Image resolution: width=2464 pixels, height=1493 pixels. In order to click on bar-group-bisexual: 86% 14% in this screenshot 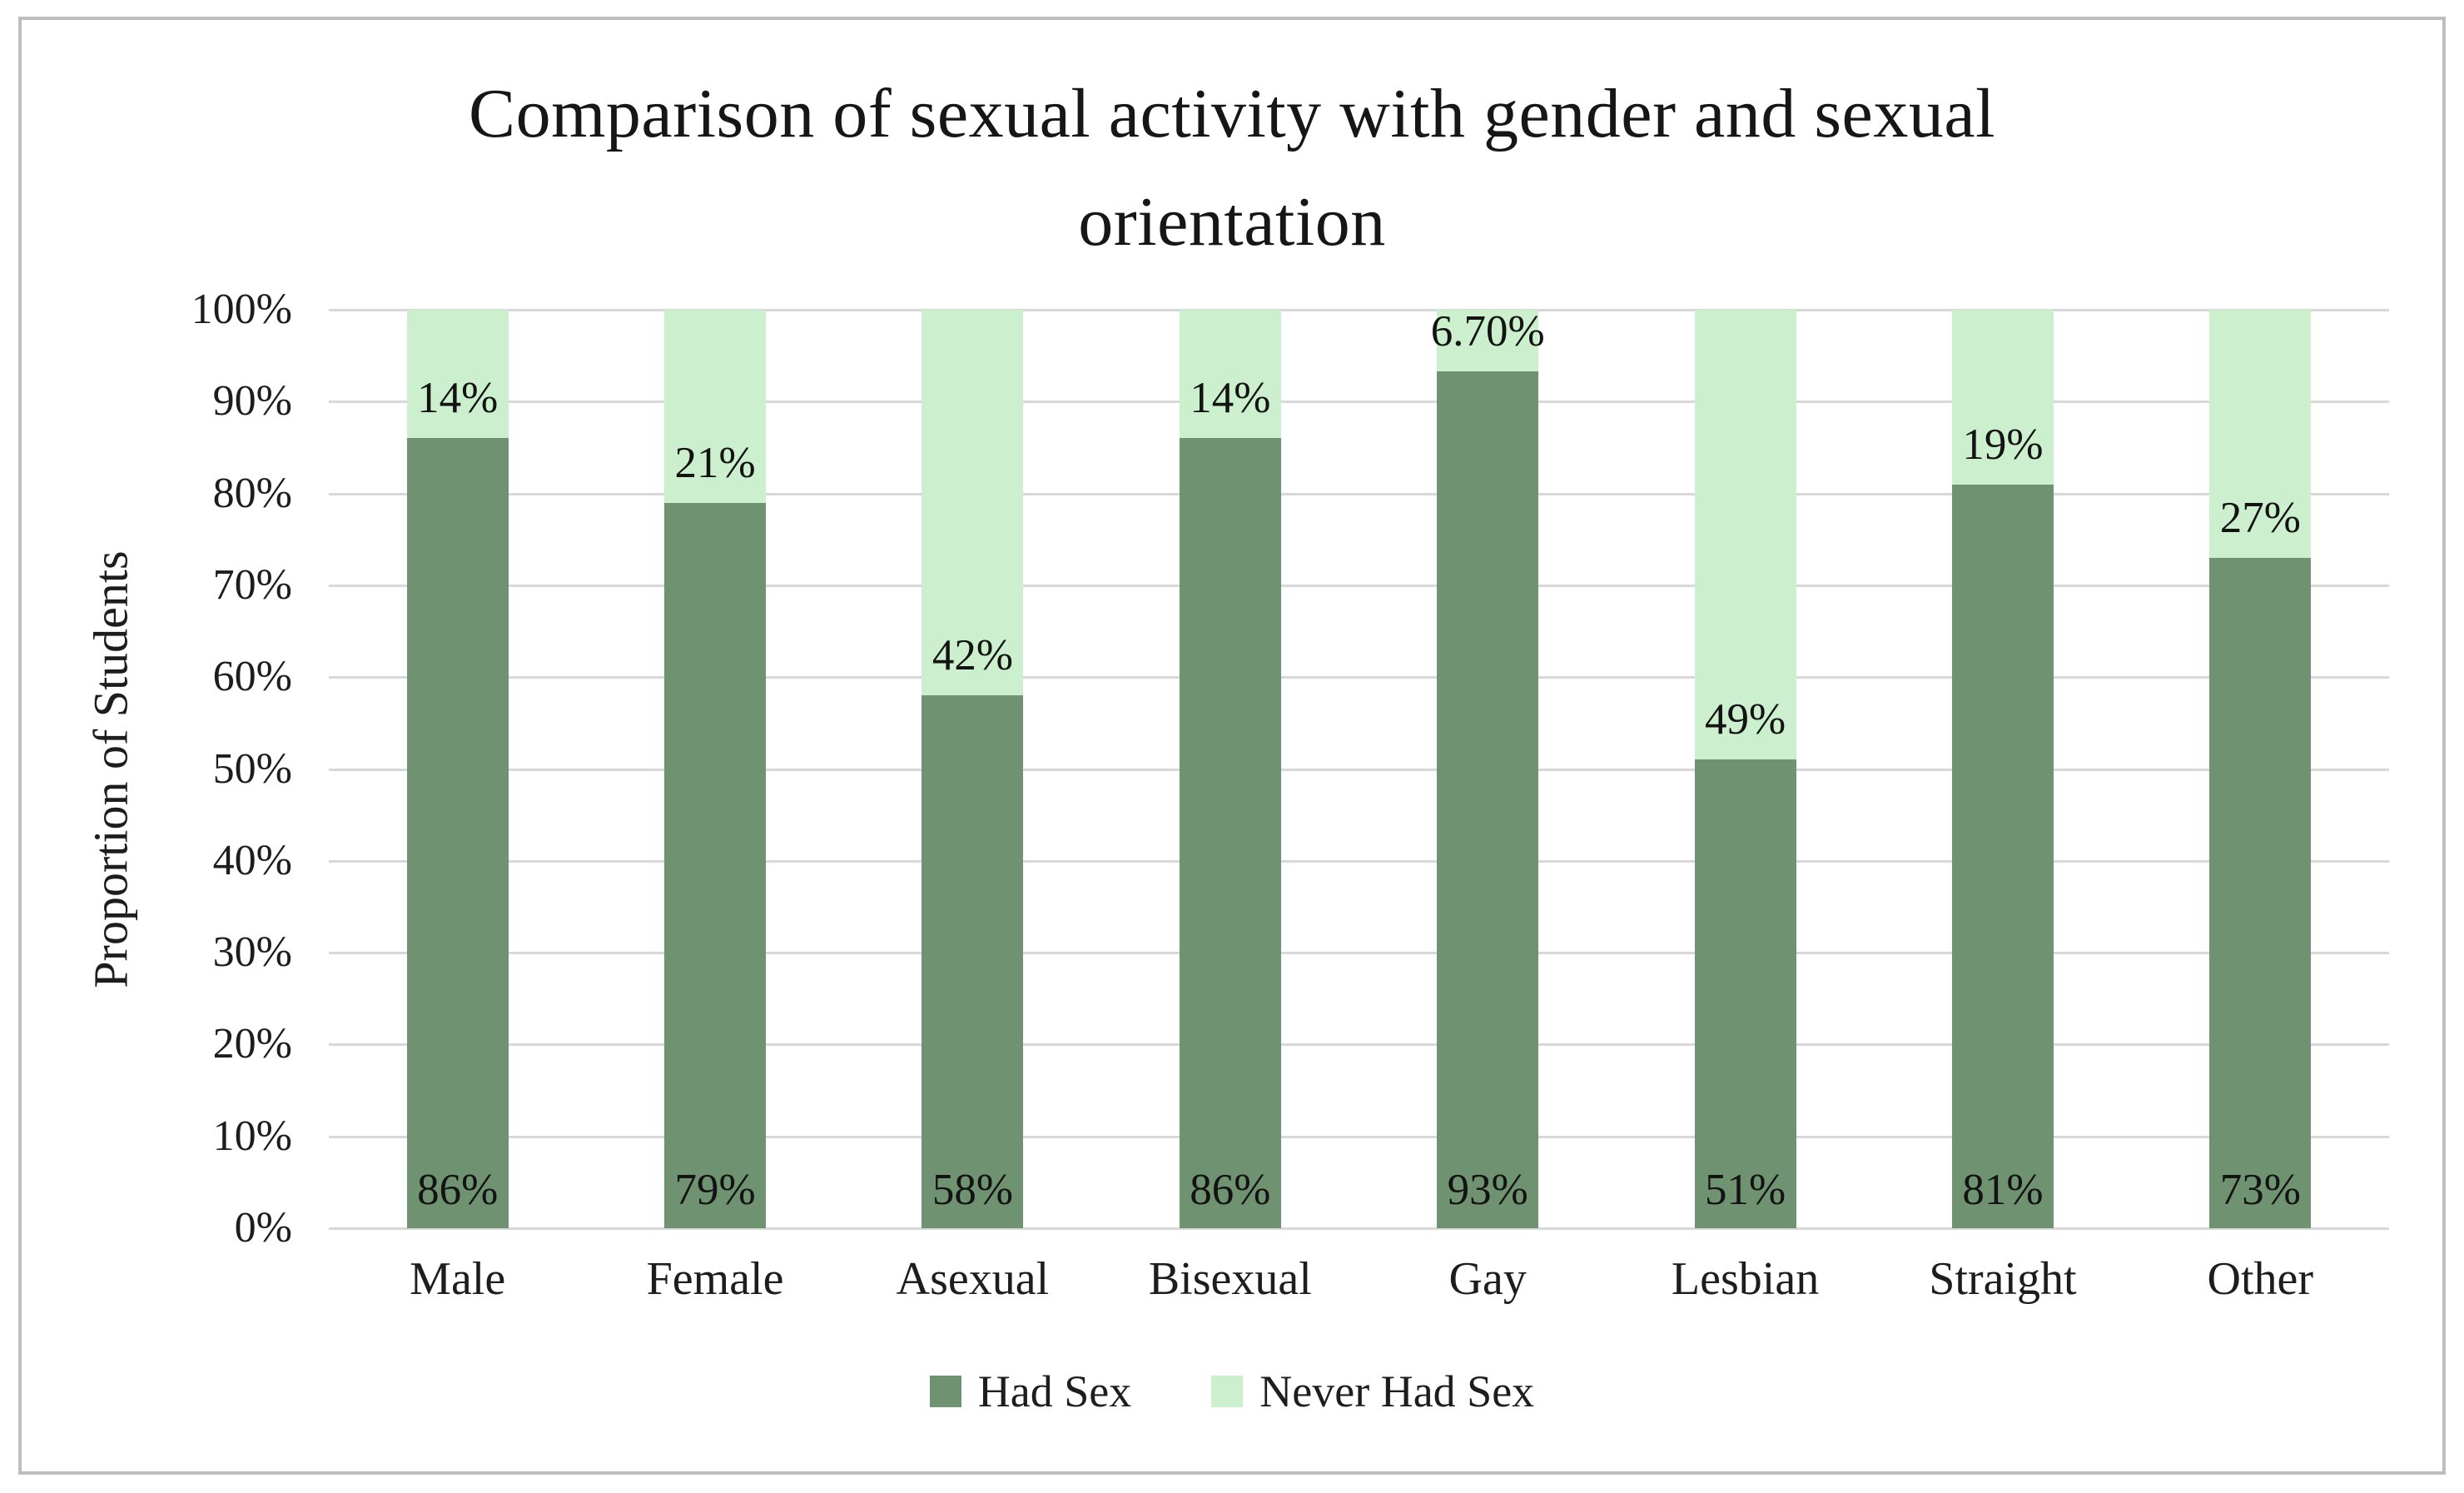, I will do `click(1230, 769)`.